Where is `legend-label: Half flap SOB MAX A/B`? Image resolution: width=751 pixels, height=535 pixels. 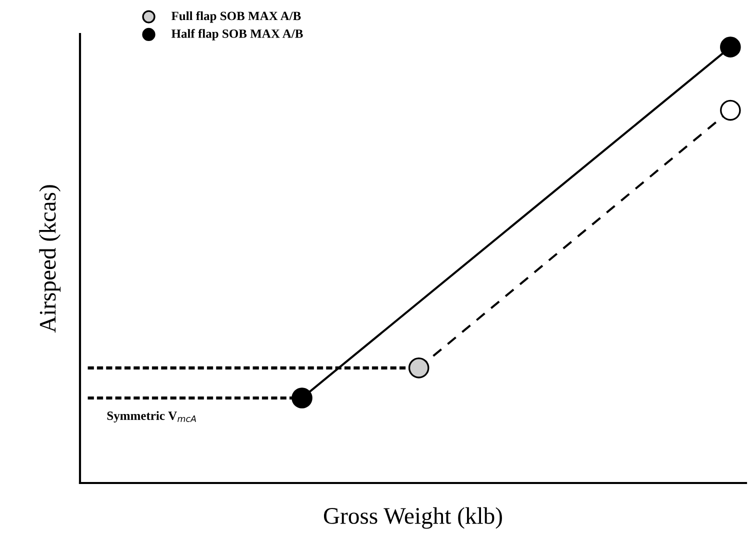
legend-label: Half flap SOB MAX A/B is located at coordinates (237, 34).